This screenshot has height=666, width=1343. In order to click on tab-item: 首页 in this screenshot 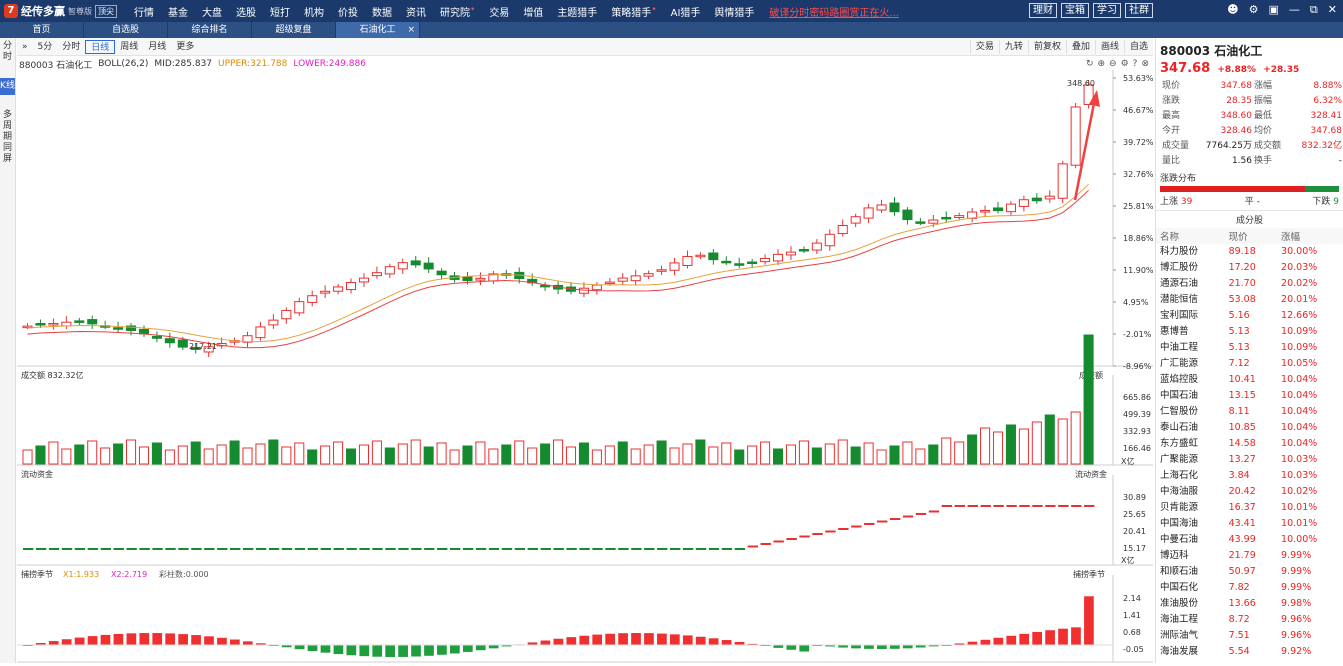, I will do `click(42, 30)`.